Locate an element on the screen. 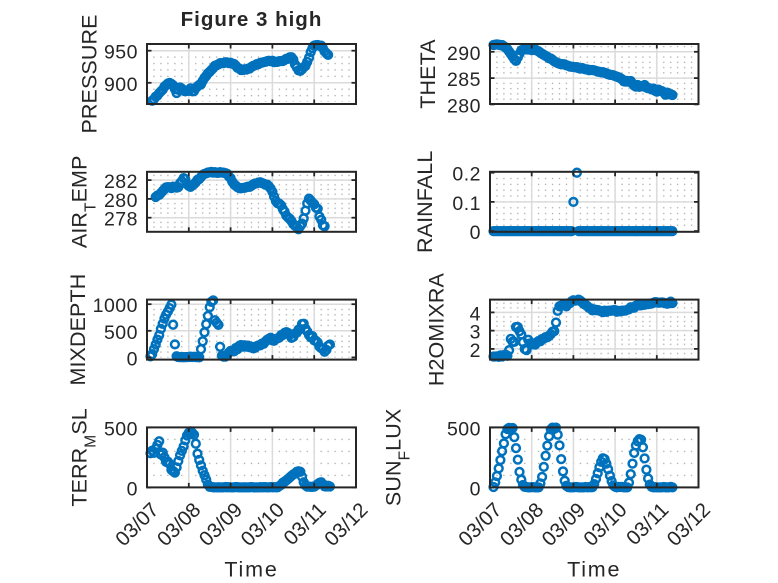 The image size is (778, 583). svg-text: MIXDEPTH is located at coordinates (78, 330).